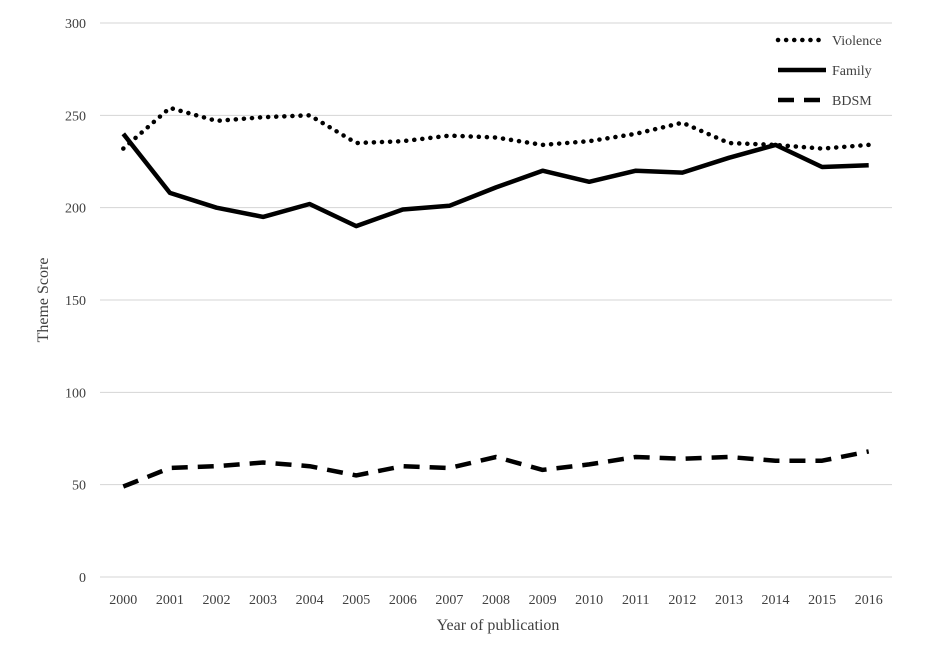  Describe the element at coordinates (857, 41) in the screenshot. I see `legend-label: Violence` at that location.